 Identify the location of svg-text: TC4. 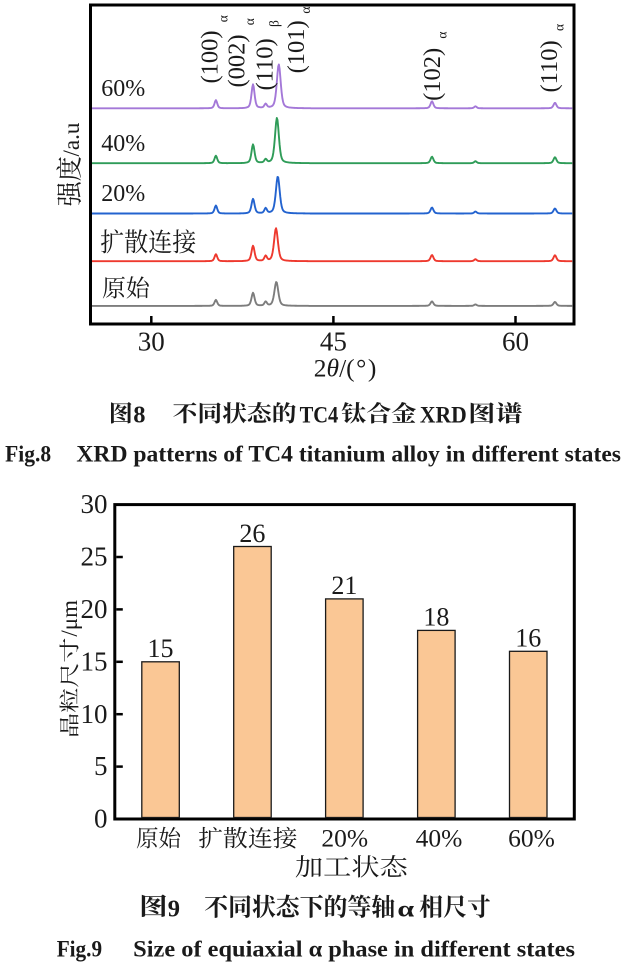
(319, 414).